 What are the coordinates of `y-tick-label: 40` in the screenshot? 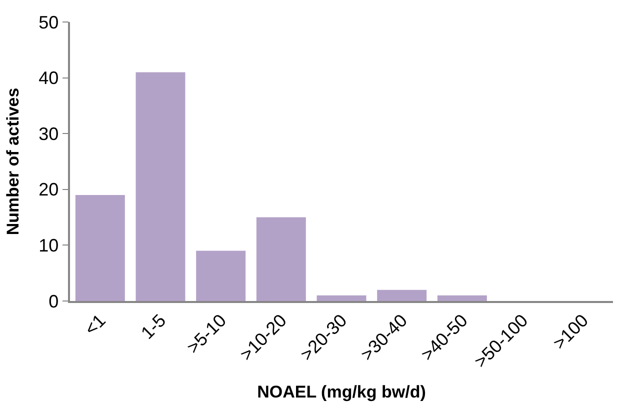 It's located at (48, 78).